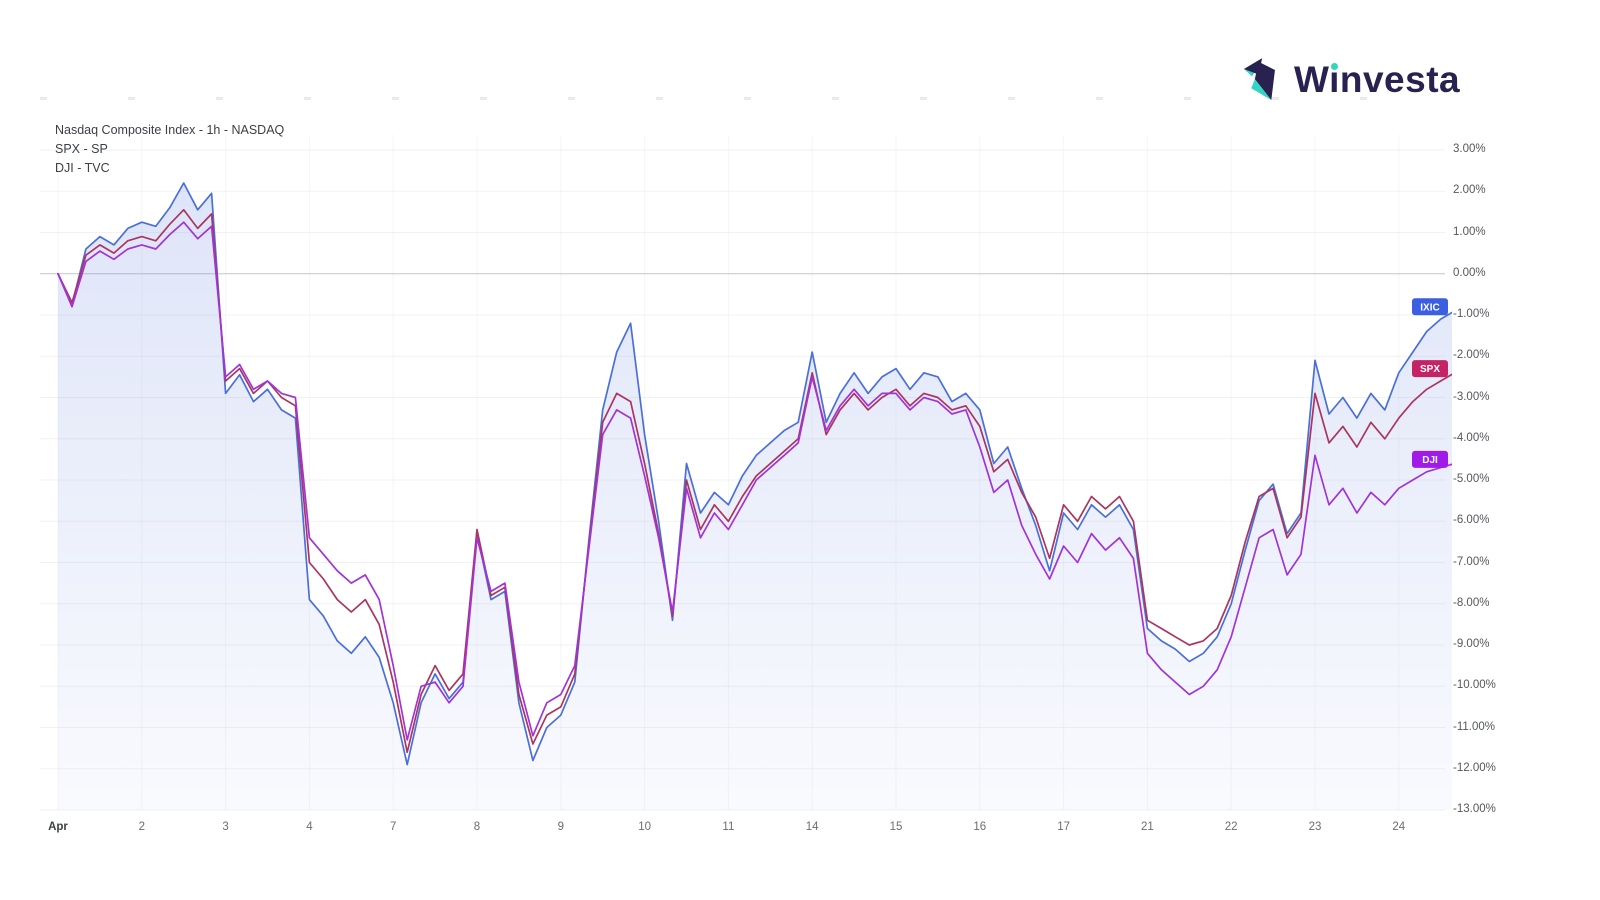 The image size is (1600, 900). What do you see at coordinates (1469, 149) in the screenshot?
I see `y-tick-label: 3.00%` at bounding box center [1469, 149].